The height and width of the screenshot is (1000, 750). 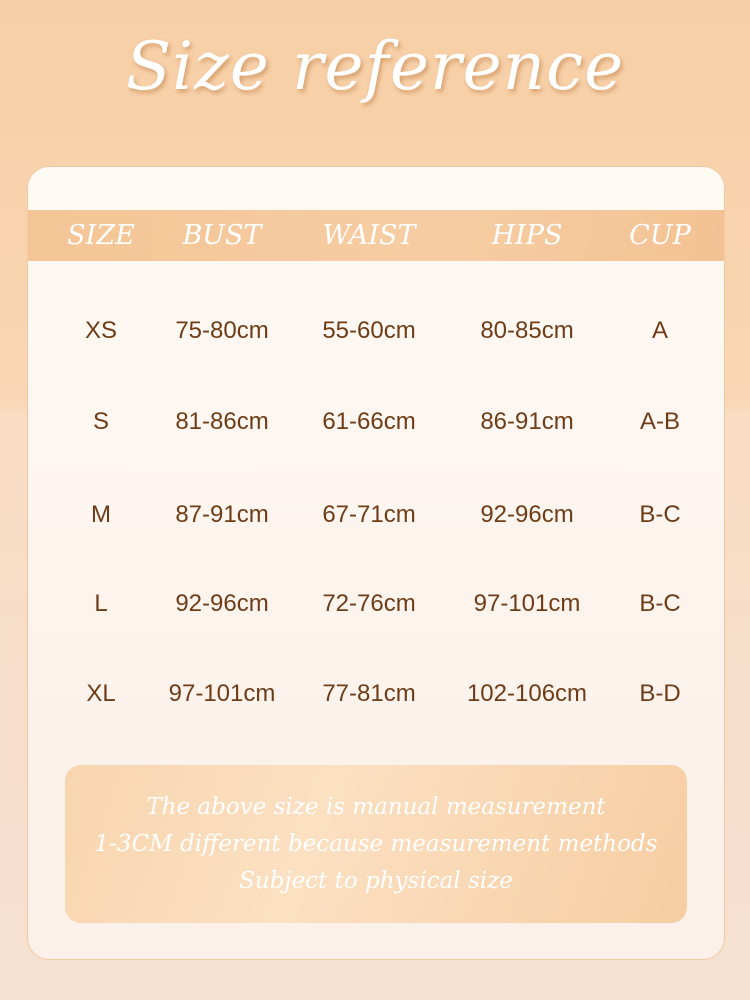 What do you see at coordinates (375, 66) in the screenshot?
I see `page-title: Size reference` at bounding box center [375, 66].